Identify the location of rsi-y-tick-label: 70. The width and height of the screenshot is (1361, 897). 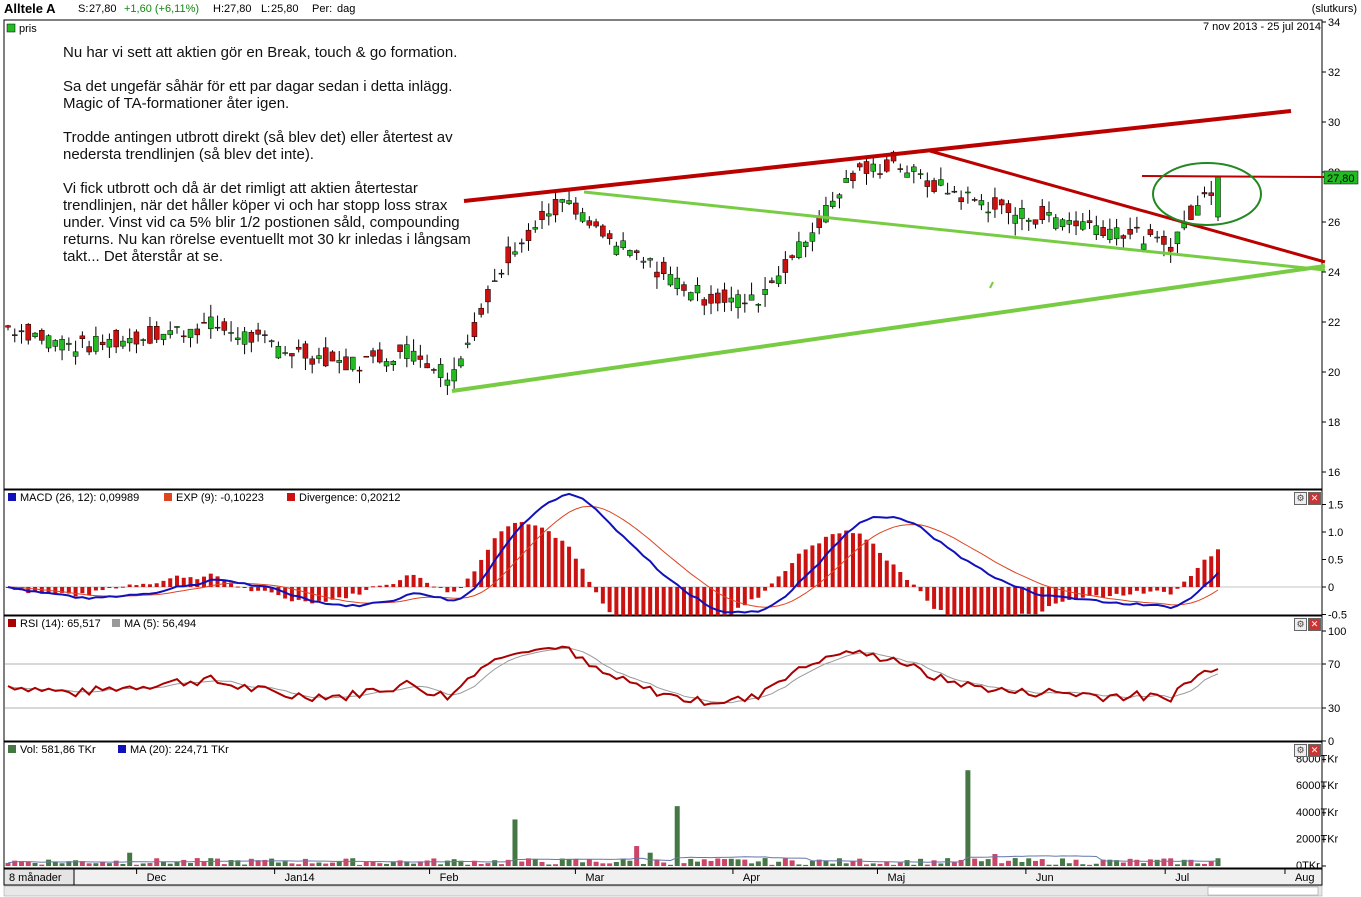
(1334, 665).